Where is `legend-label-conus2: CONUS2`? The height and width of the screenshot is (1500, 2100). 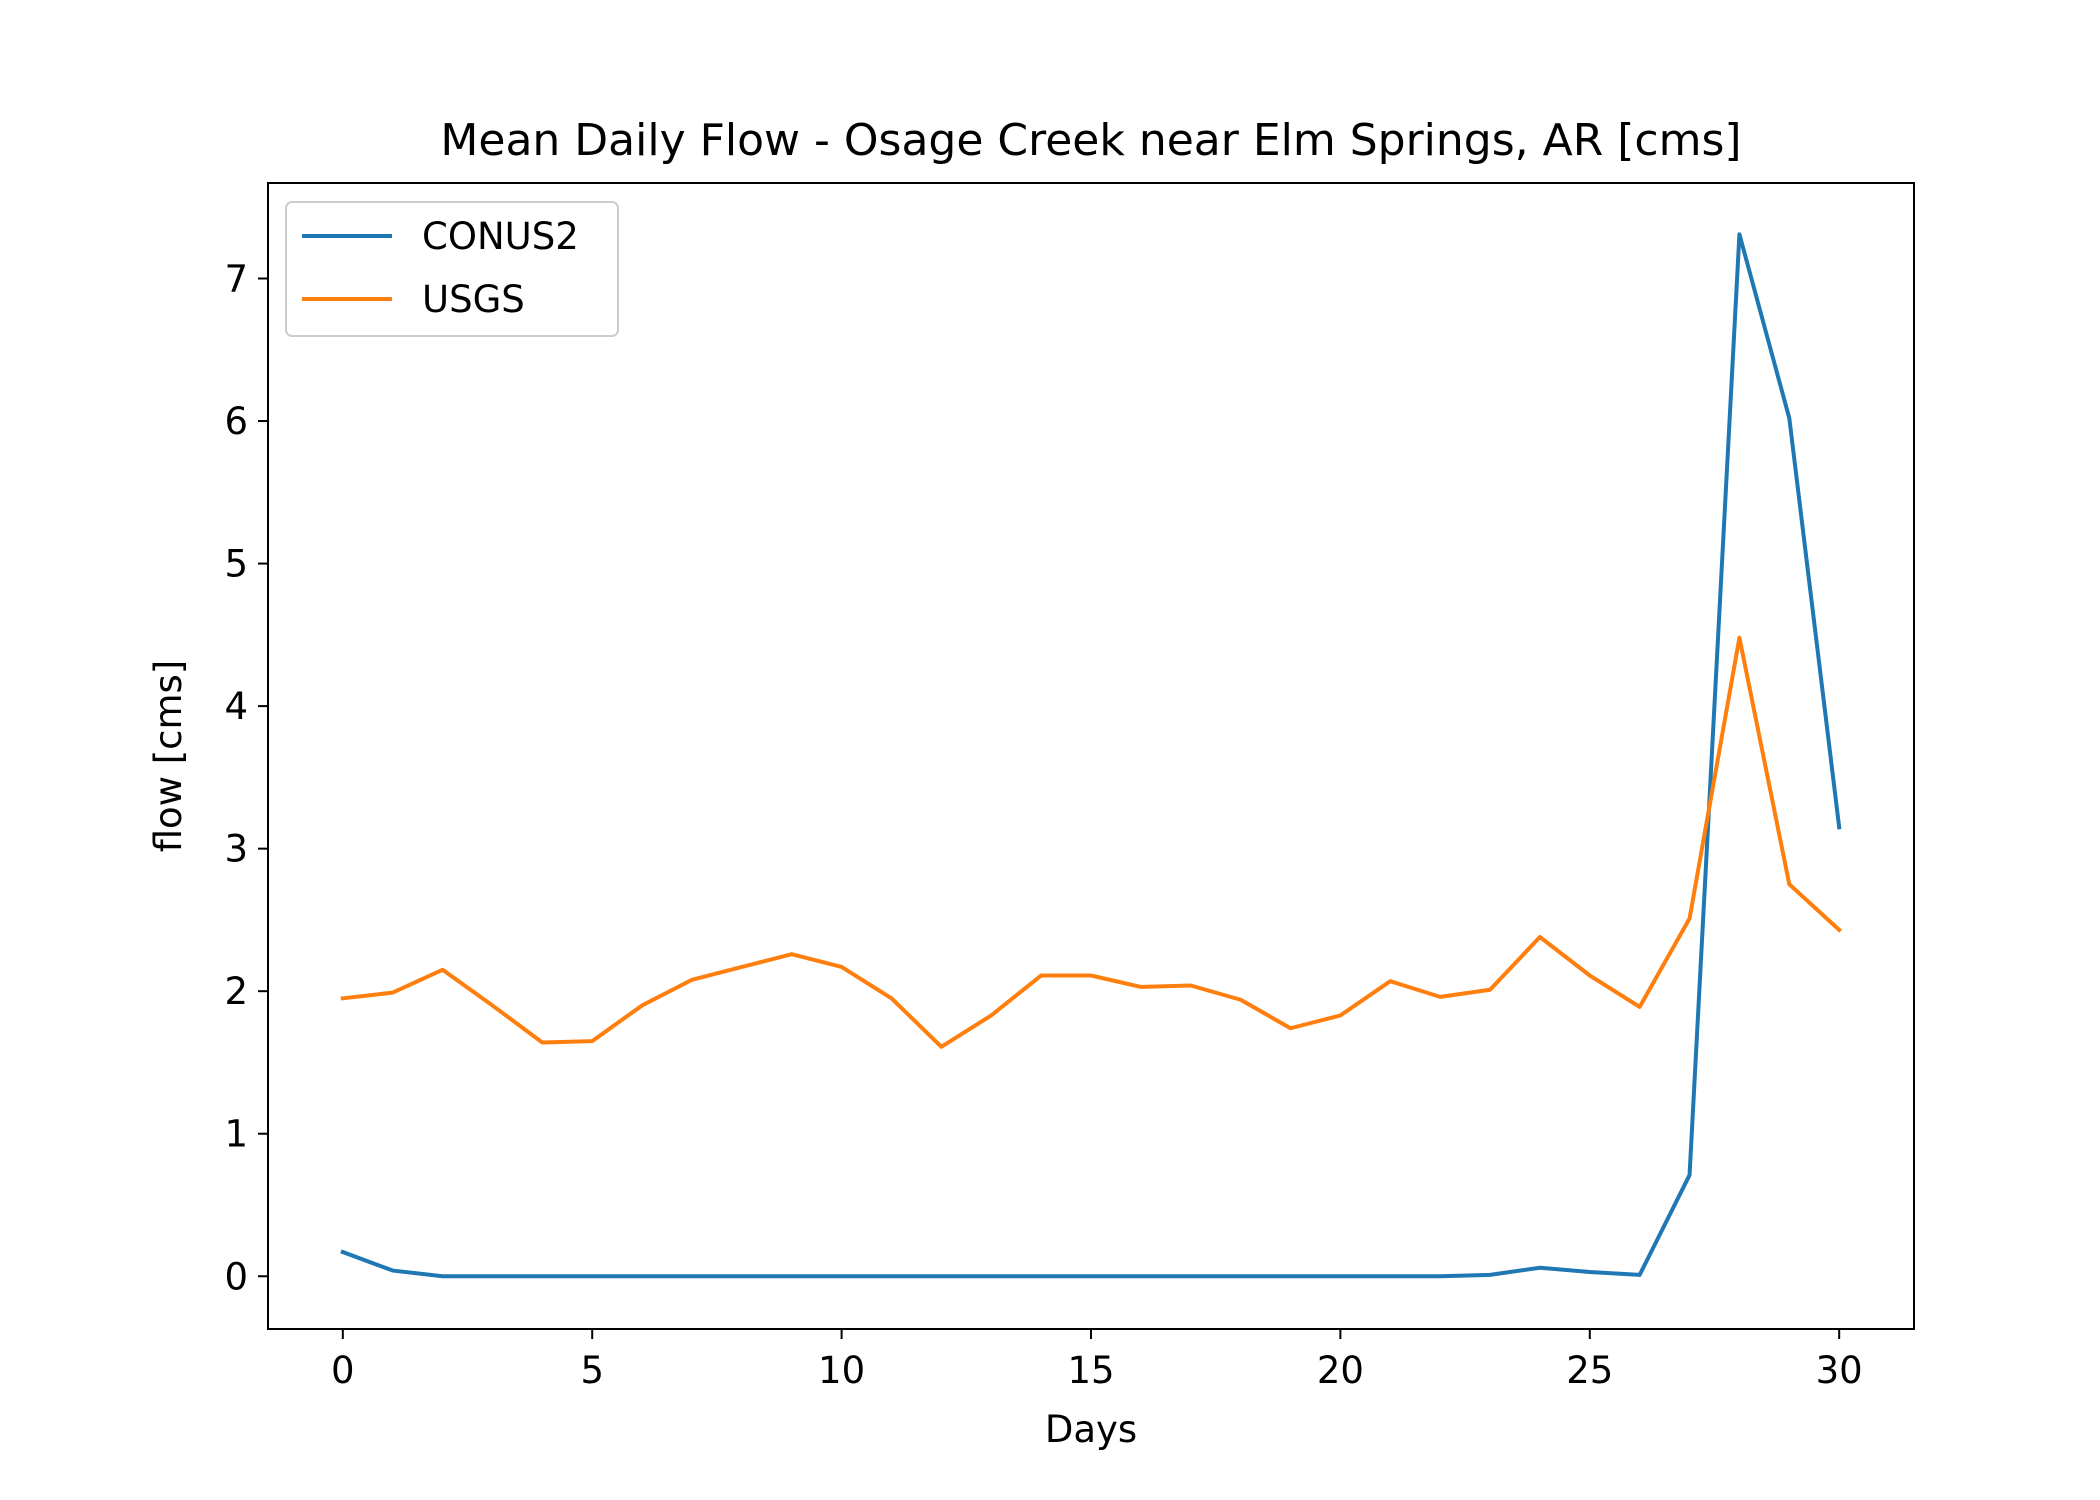 legend-label-conus2: CONUS2 is located at coordinates (500, 236).